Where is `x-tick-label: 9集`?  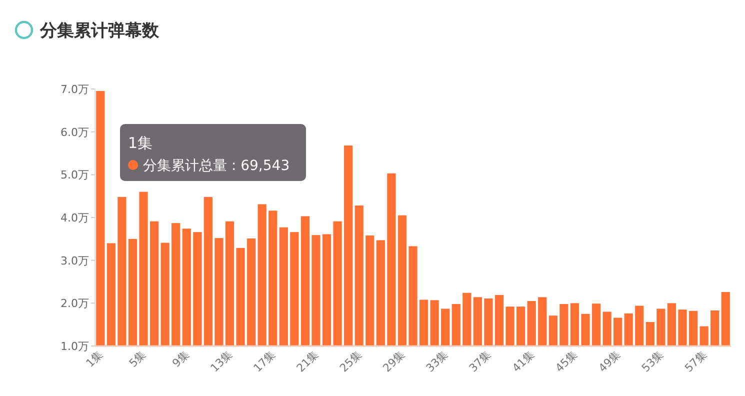 x-tick-label: 9集 is located at coordinates (181, 359).